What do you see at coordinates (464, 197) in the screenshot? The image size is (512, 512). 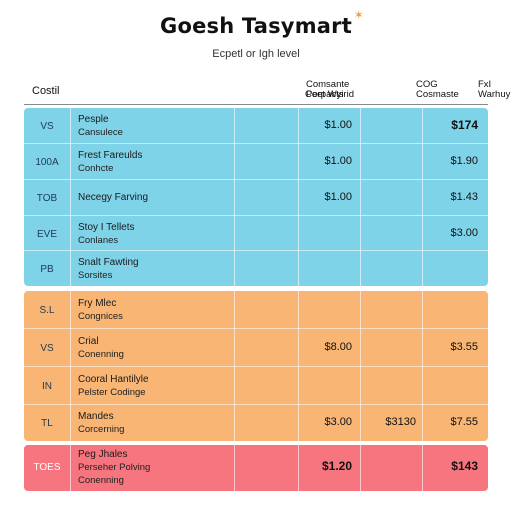 I see `row-value-4: $1.43` at bounding box center [464, 197].